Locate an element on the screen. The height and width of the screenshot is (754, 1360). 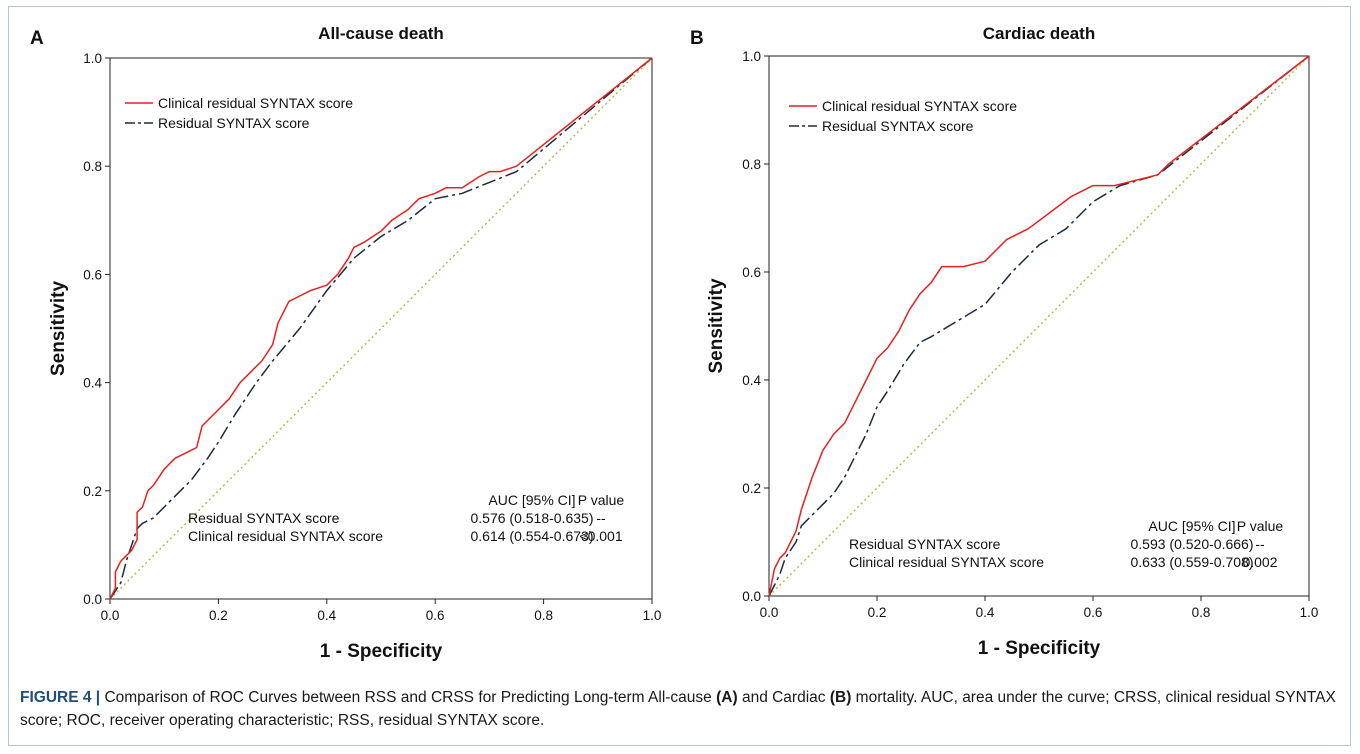
panel-a-x-tick-label: 0.8 is located at coordinates (543, 615).